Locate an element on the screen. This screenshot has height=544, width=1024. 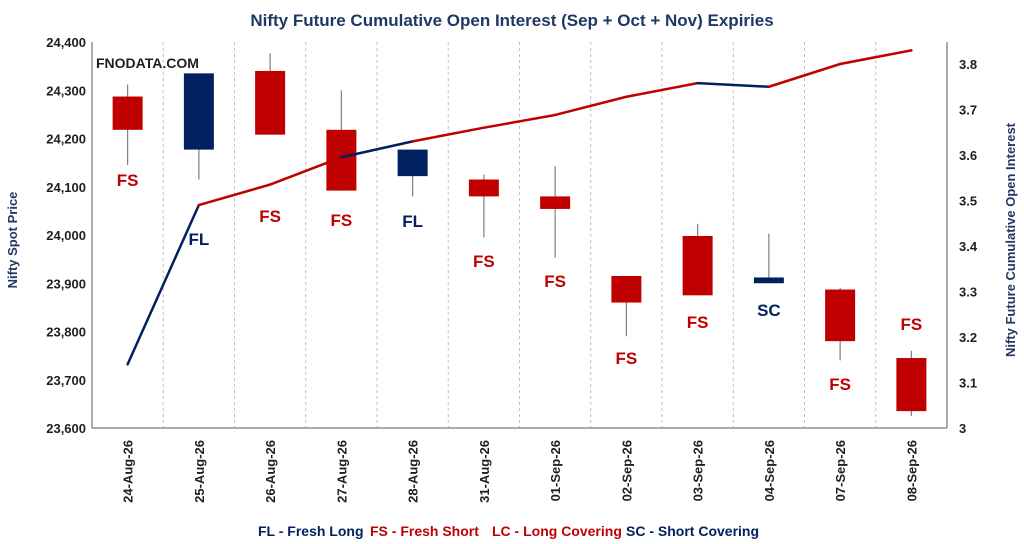
y-left-tick-label: 23,800 is located at coordinates (66, 332).